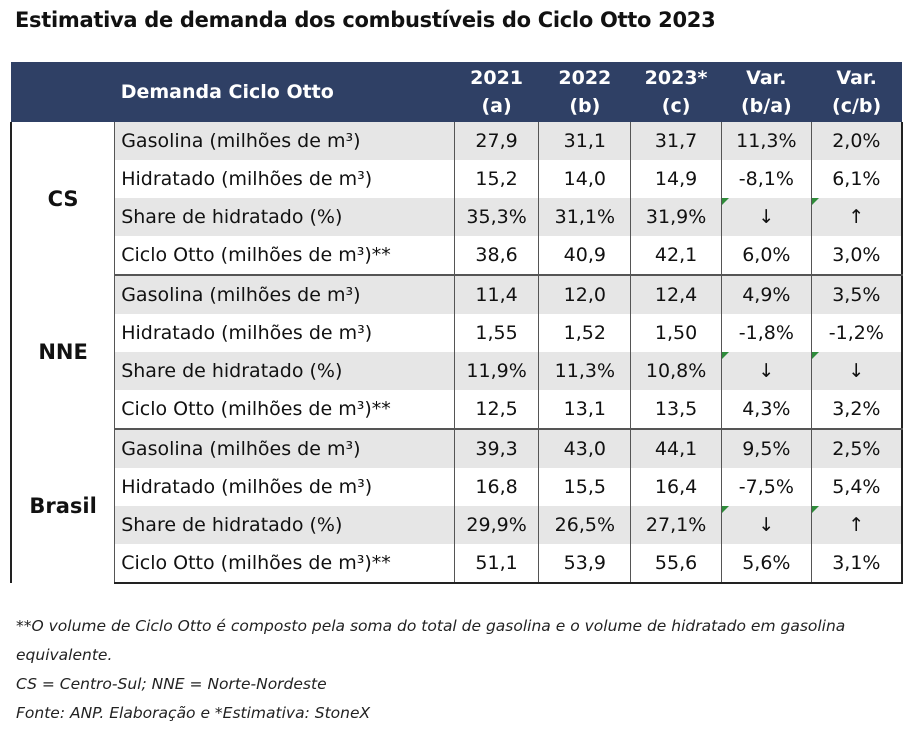 The width and height of the screenshot is (912, 733). What do you see at coordinates (496, 564) in the screenshot?
I see `value-cell: 51,1` at bounding box center [496, 564].